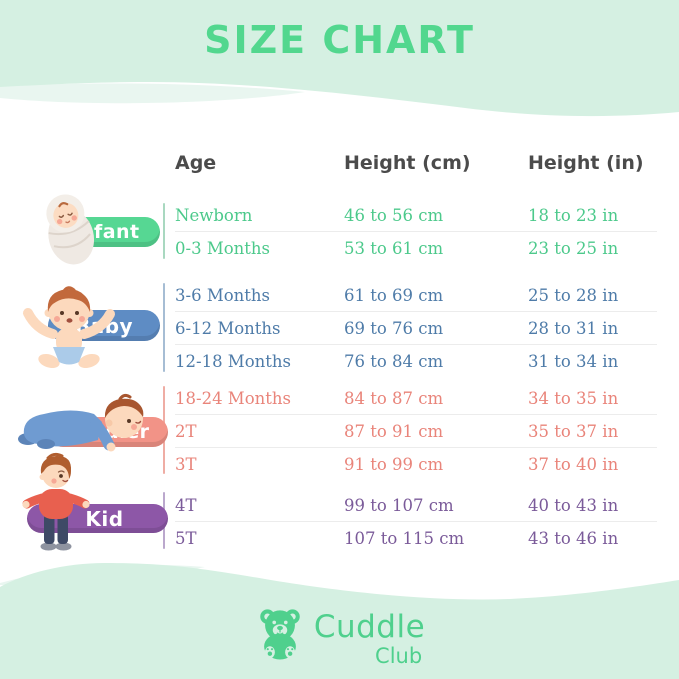 Image resolution: width=679 pixels, height=679 pixels. What do you see at coordinates (573, 328) in the screenshot?
I see `height-in-cell: 28 to 31 in` at bounding box center [573, 328].